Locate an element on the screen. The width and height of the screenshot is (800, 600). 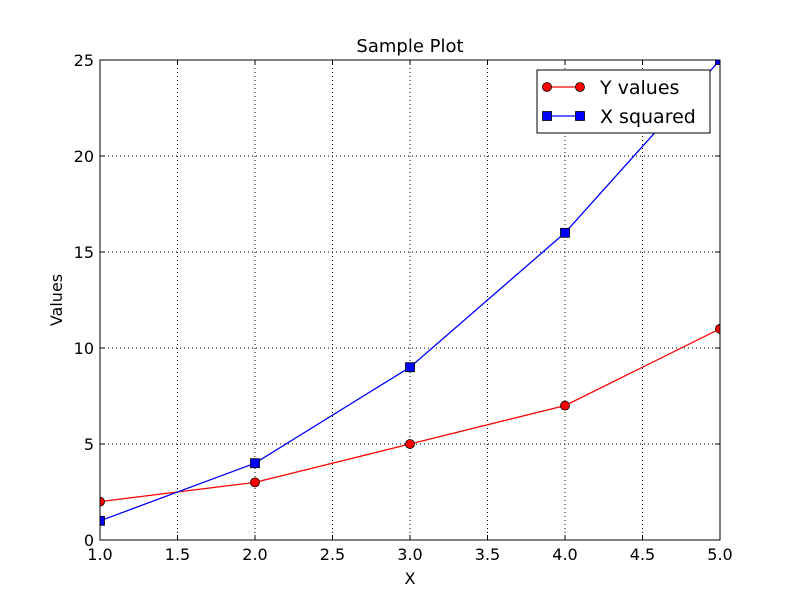
legend-entry: Y values is located at coordinates (610, 88).